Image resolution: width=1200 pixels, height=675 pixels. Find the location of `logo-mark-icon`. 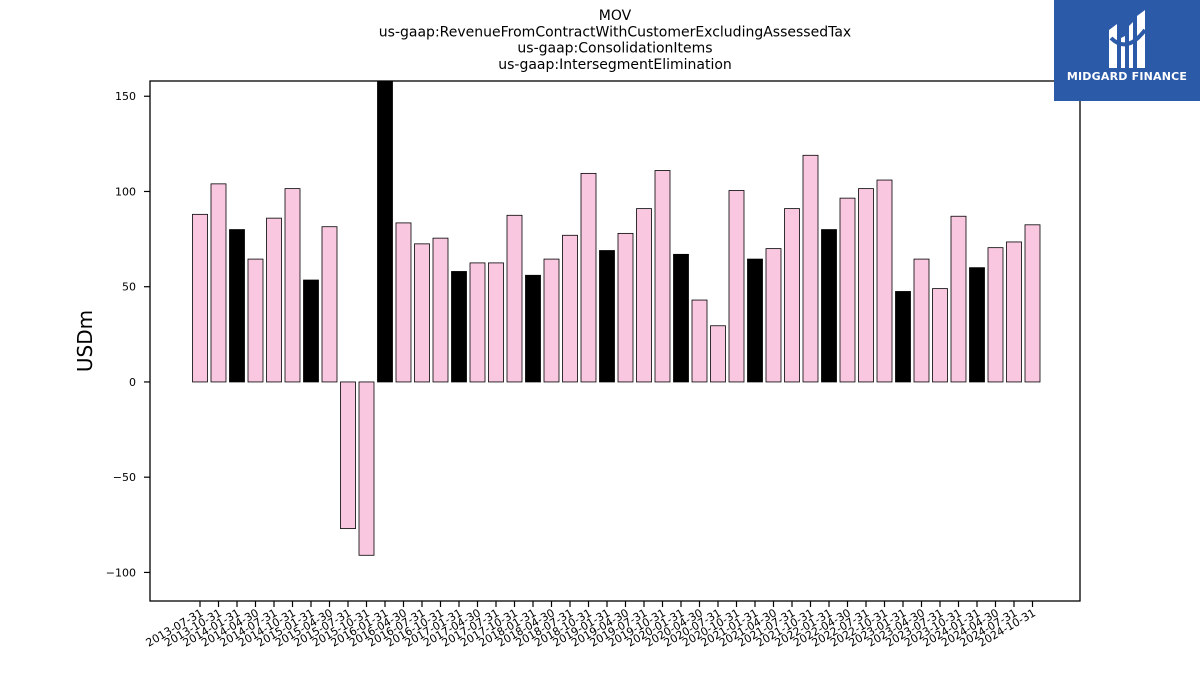

logo-mark-icon is located at coordinates (1128, 39).